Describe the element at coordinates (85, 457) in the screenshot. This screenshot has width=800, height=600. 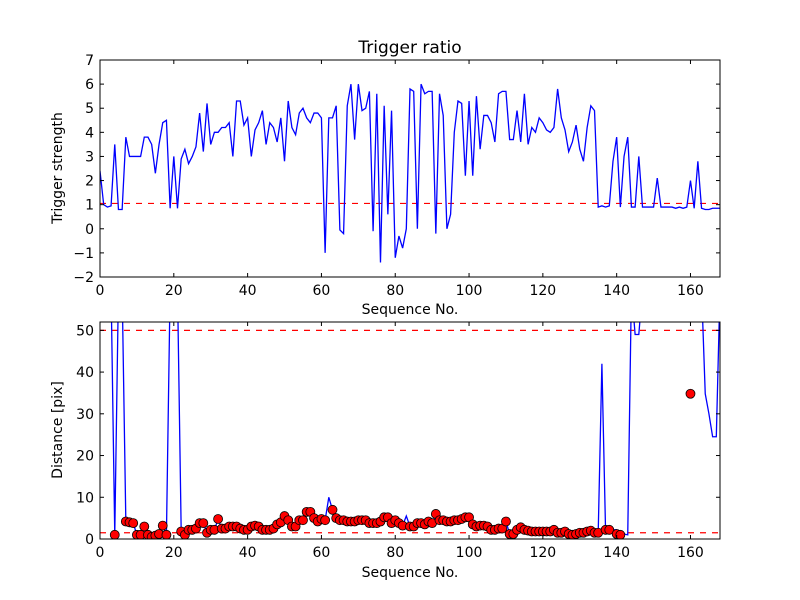
I see `y-tick-label: 20` at that location.